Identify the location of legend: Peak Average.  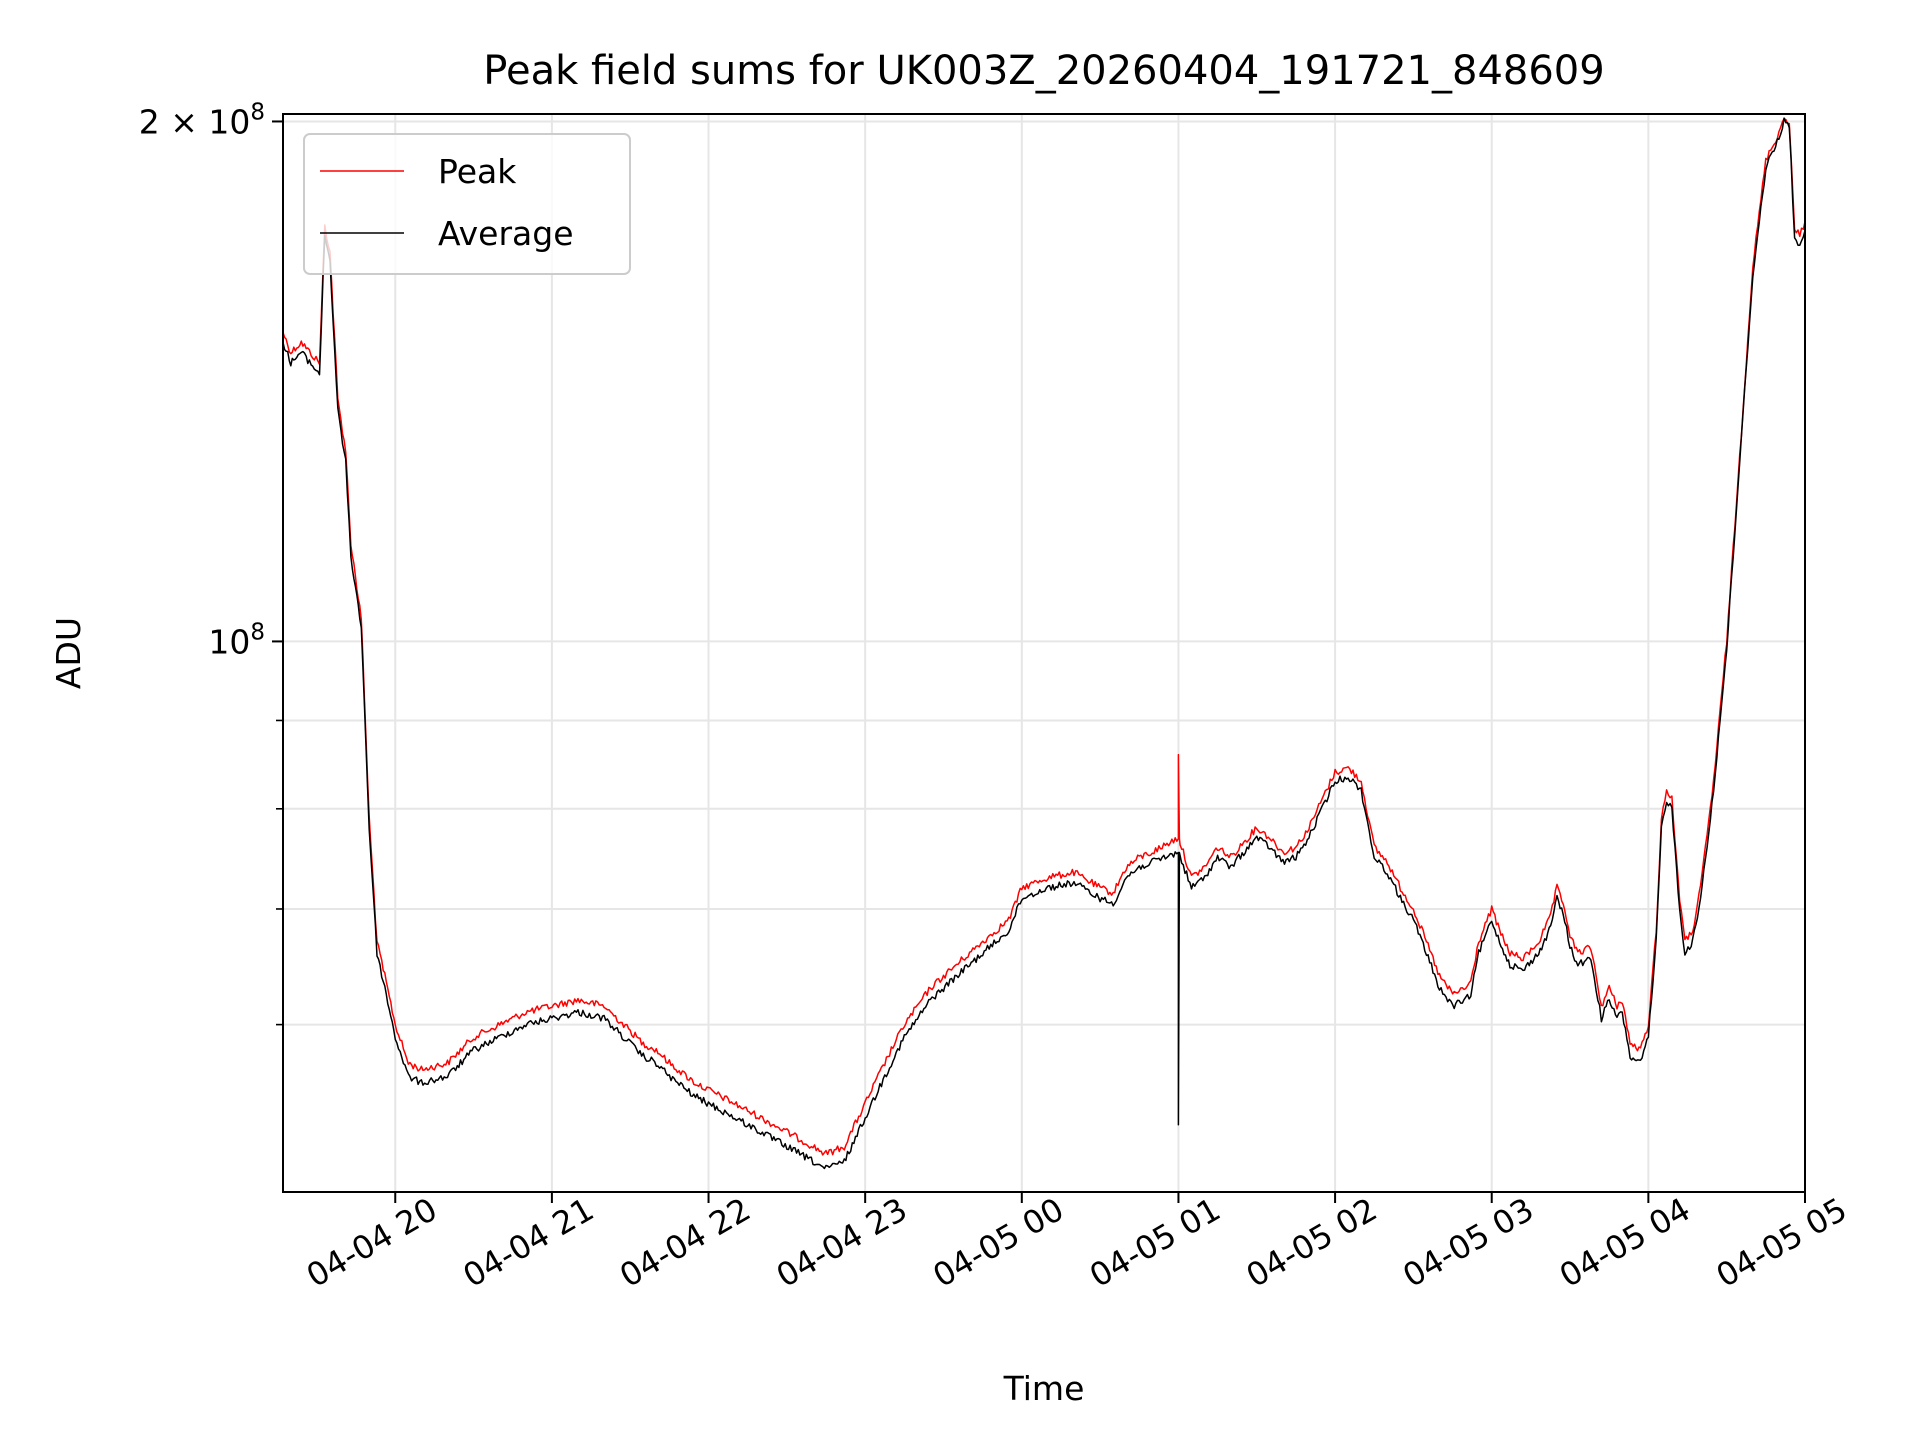
(467, 204).